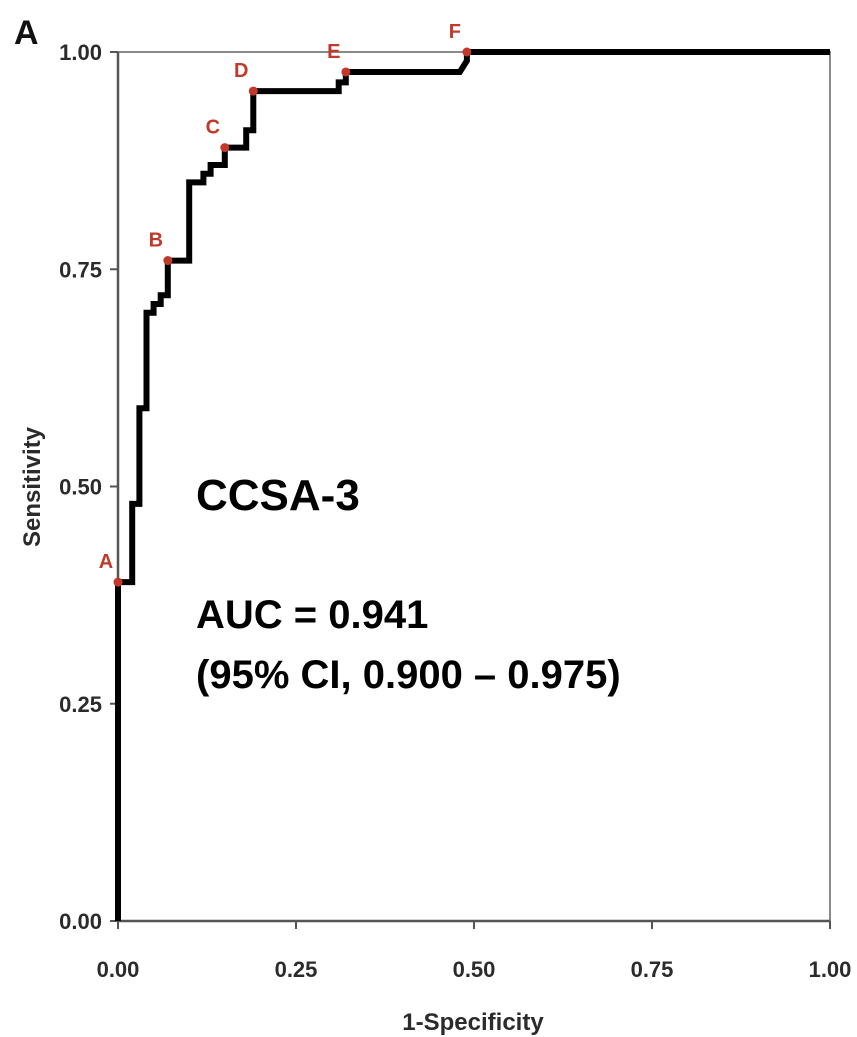  I want to click on model-name-annotation: CCSA-3, so click(278, 495).